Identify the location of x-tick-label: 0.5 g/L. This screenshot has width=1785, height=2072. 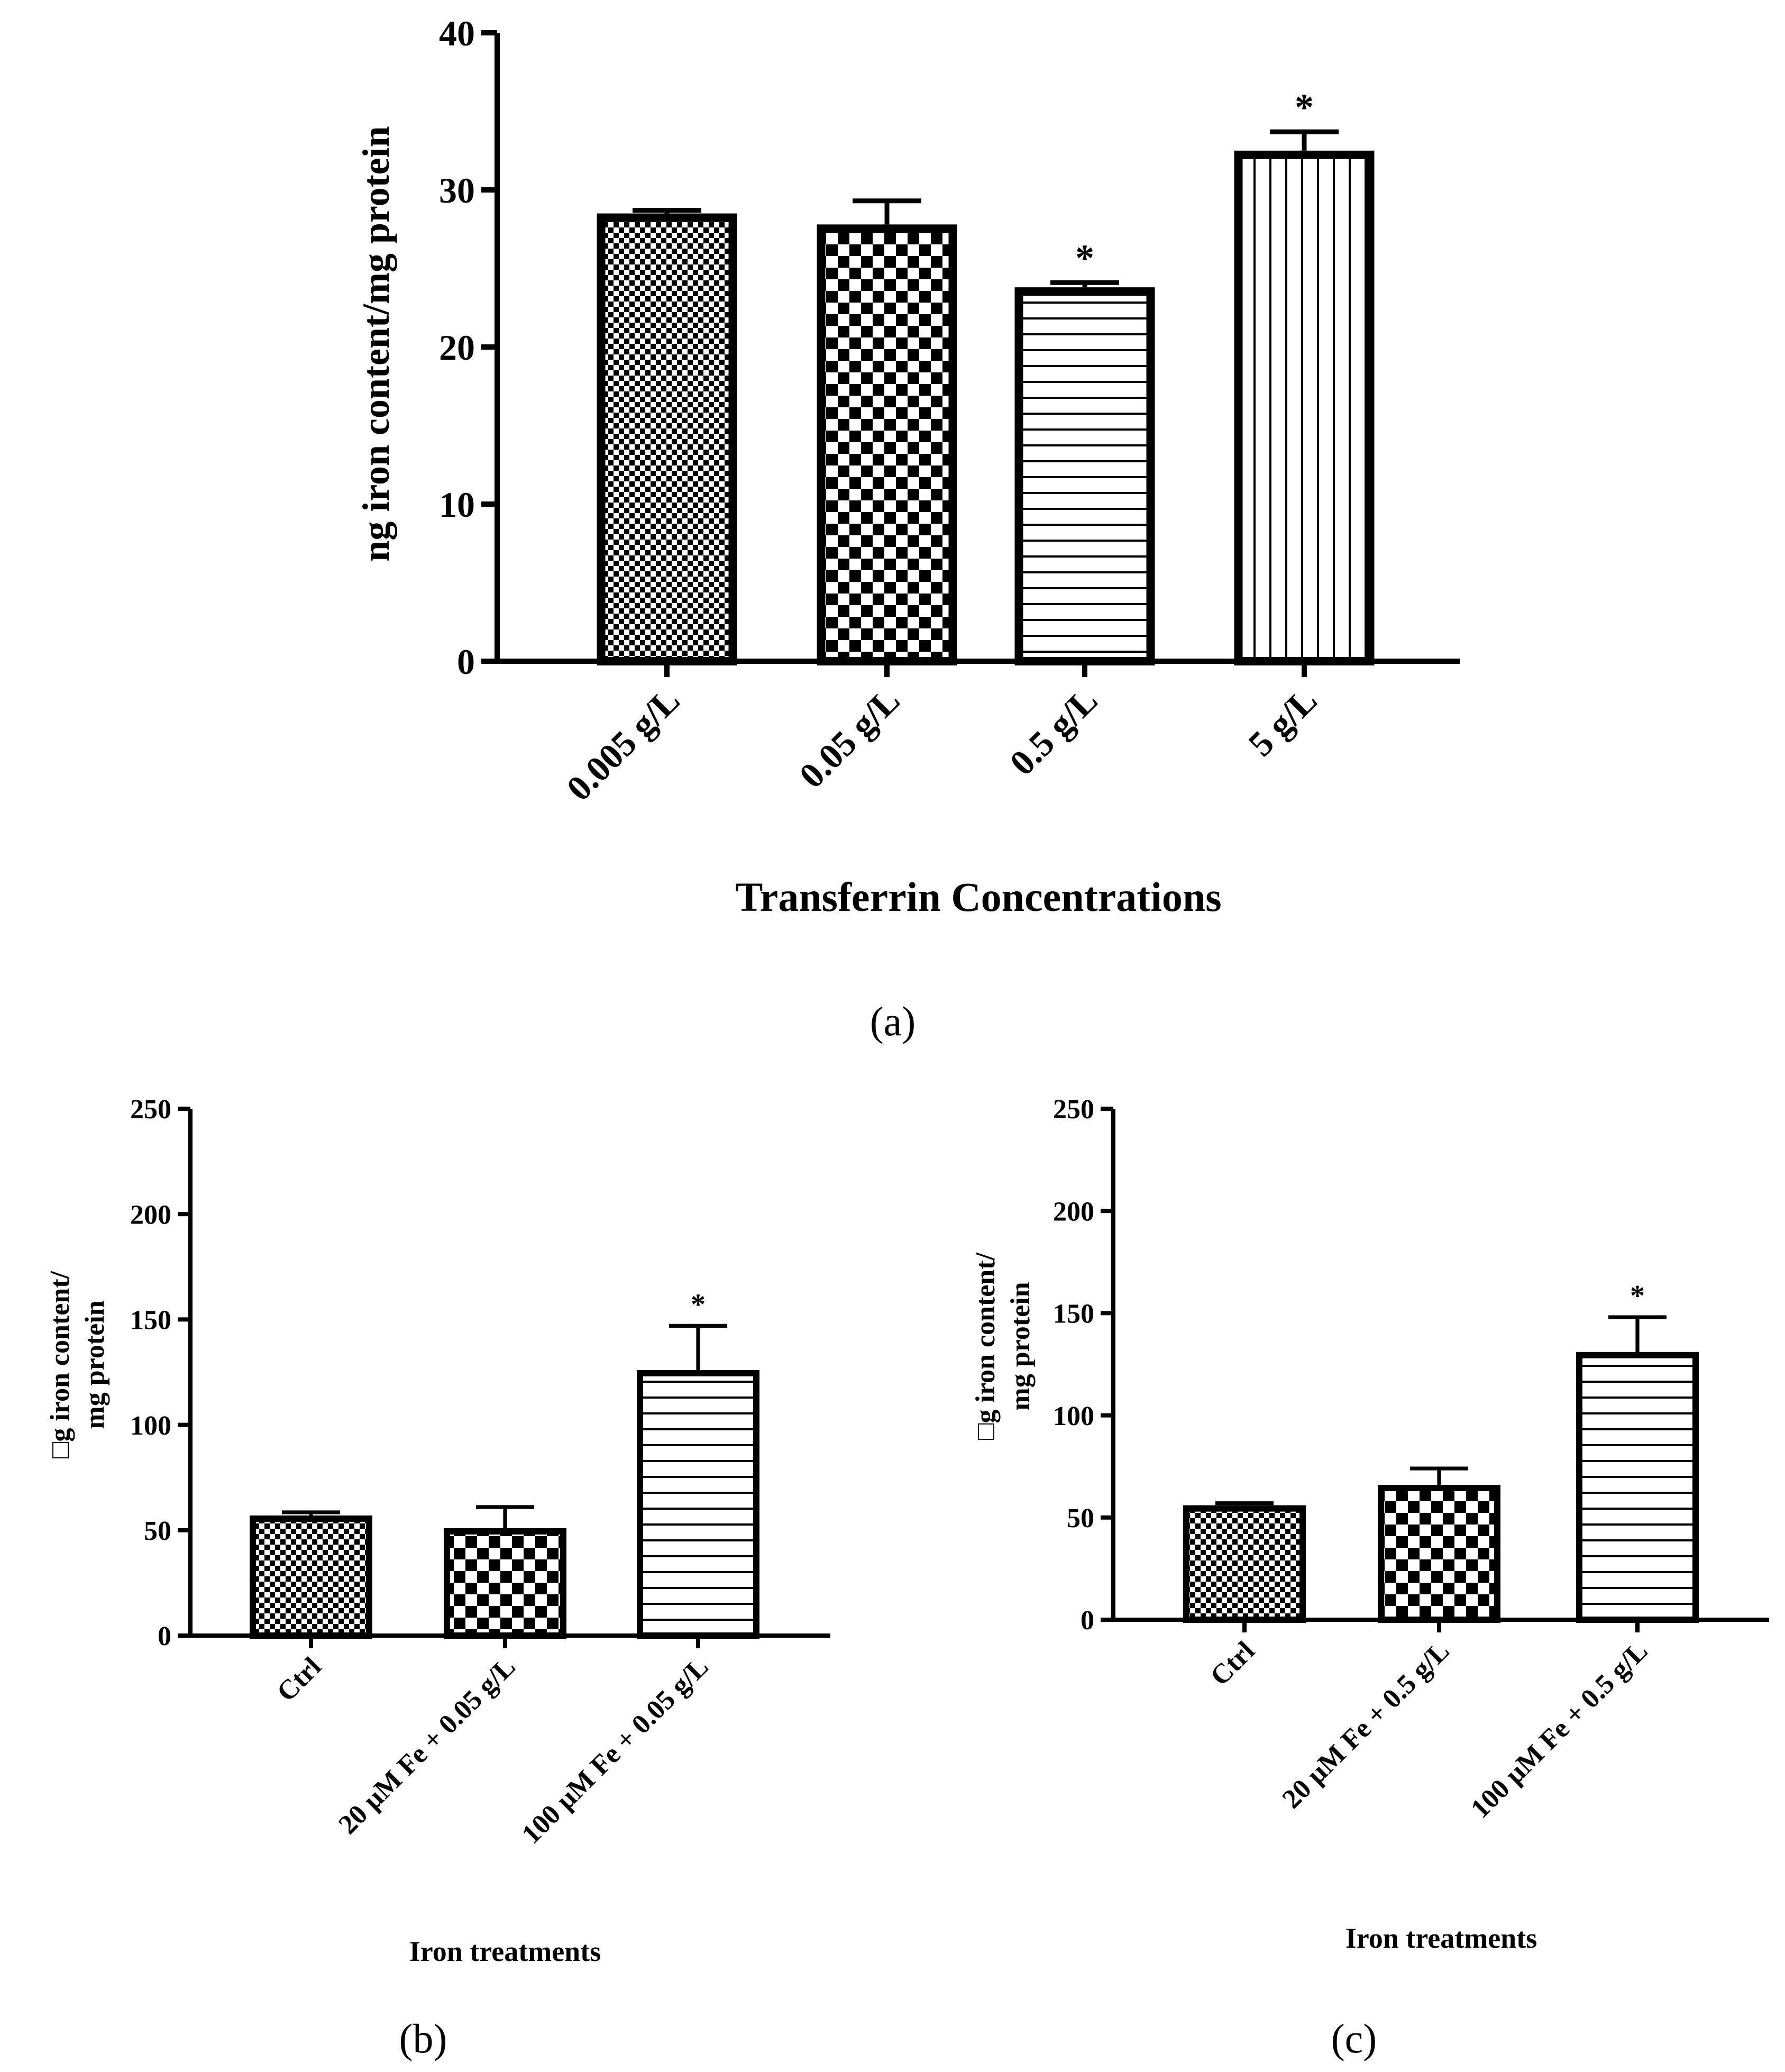
(1053, 732).